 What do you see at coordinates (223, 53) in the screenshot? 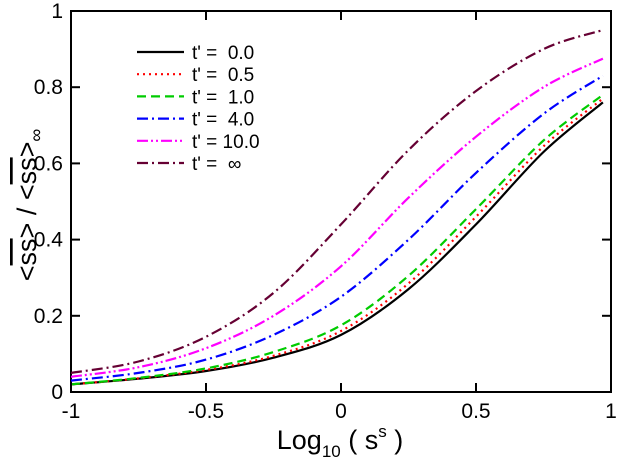
I see `legend-label-1: t' = 0.0` at bounding box center [223, 53].